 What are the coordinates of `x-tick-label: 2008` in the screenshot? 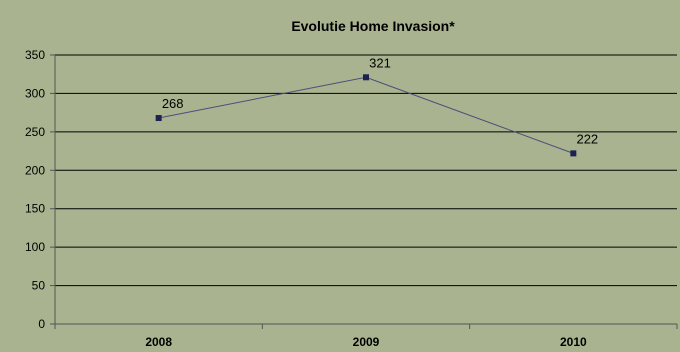 It's located at (158, 342).